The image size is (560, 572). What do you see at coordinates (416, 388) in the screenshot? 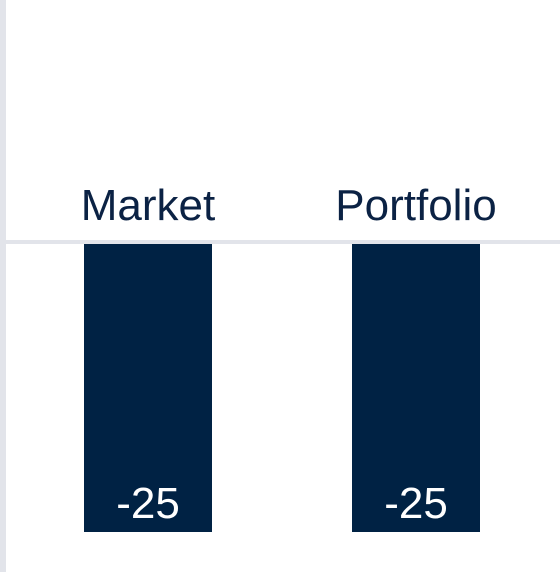
I see `bar-portfolio` at bounding box center [416, 388].